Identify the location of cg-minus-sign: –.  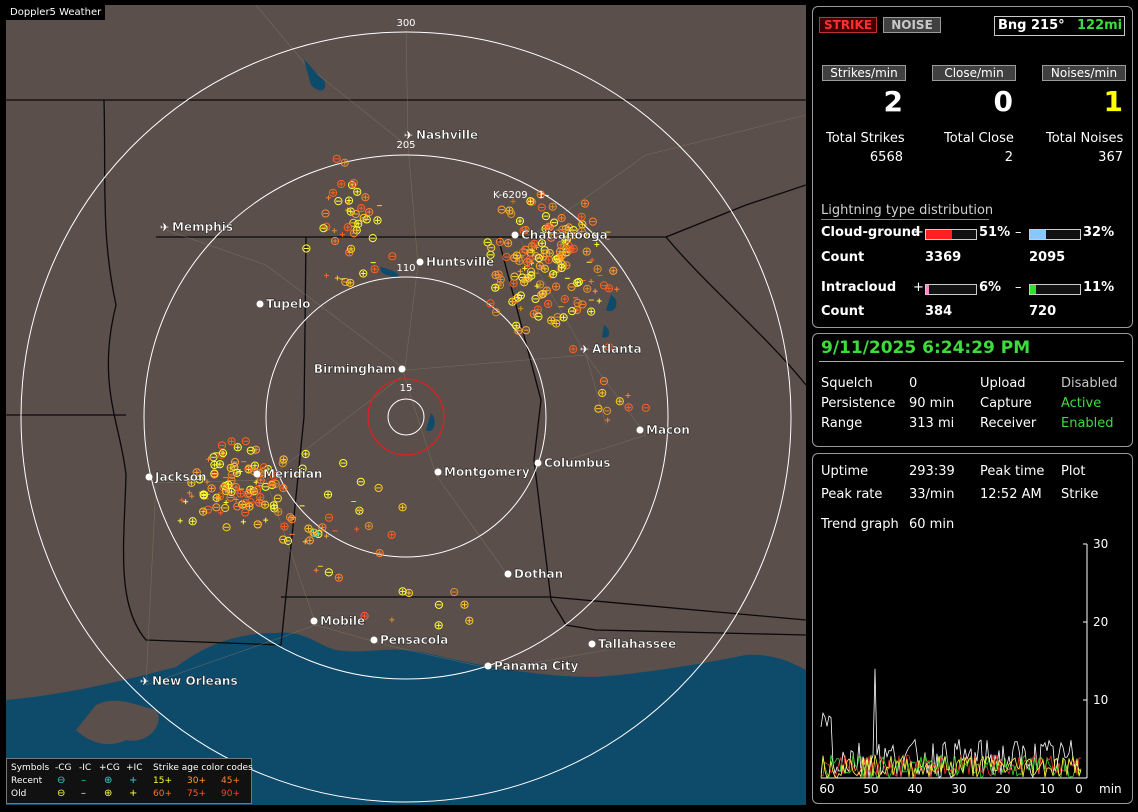
(1018, 232).